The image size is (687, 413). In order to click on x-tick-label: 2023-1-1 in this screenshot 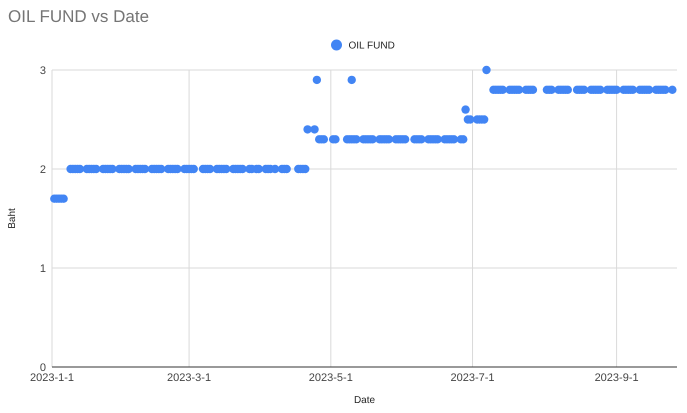, I will do `click(52, 378)`.